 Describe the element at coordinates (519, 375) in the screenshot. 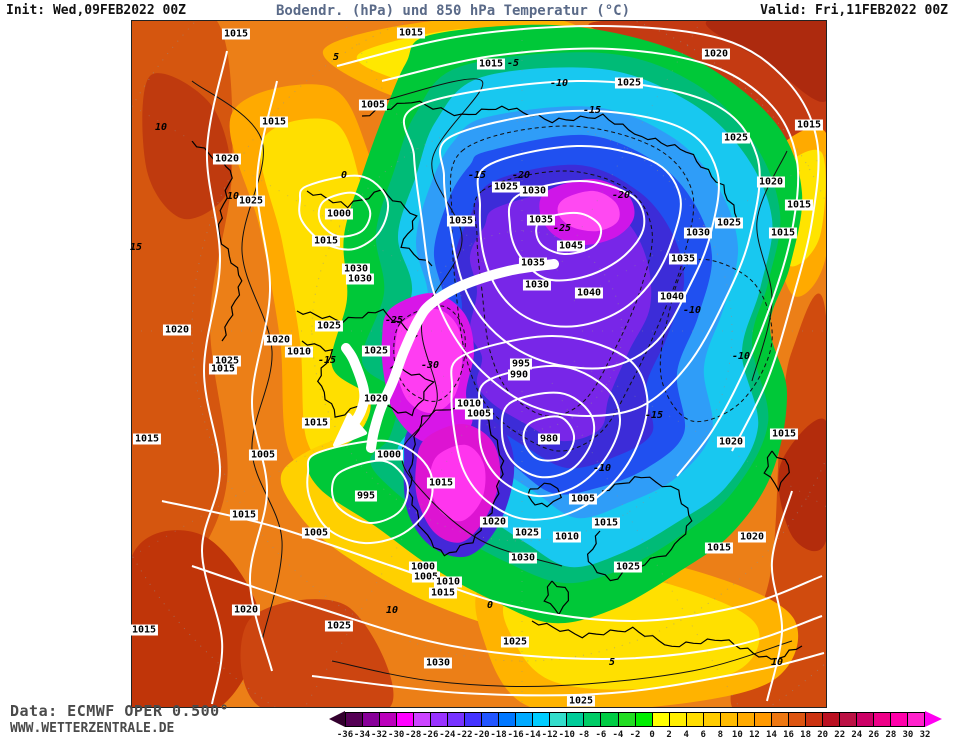

I see `pressure-label: 990` at that location.